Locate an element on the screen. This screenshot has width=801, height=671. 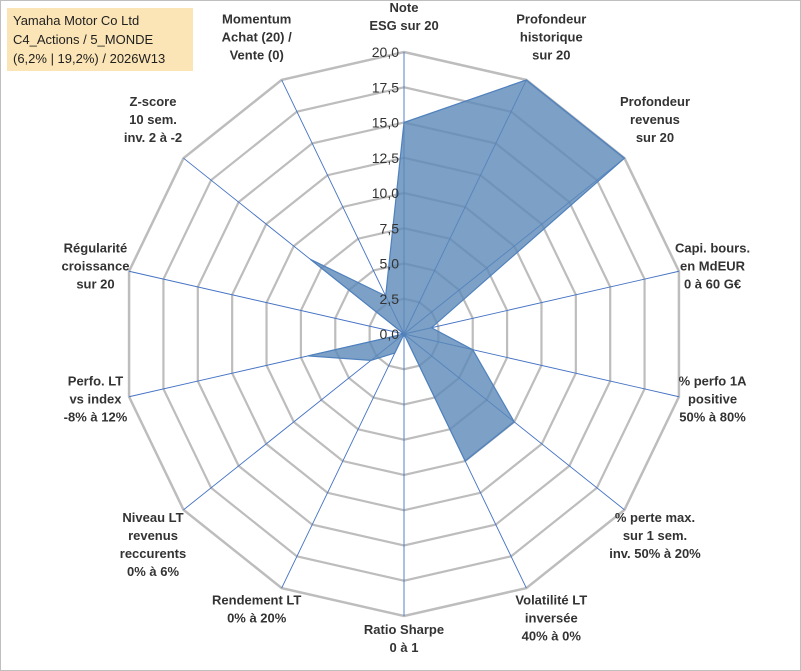
axis-label-line: Volatilité LT is located at coordinates (551, 599).